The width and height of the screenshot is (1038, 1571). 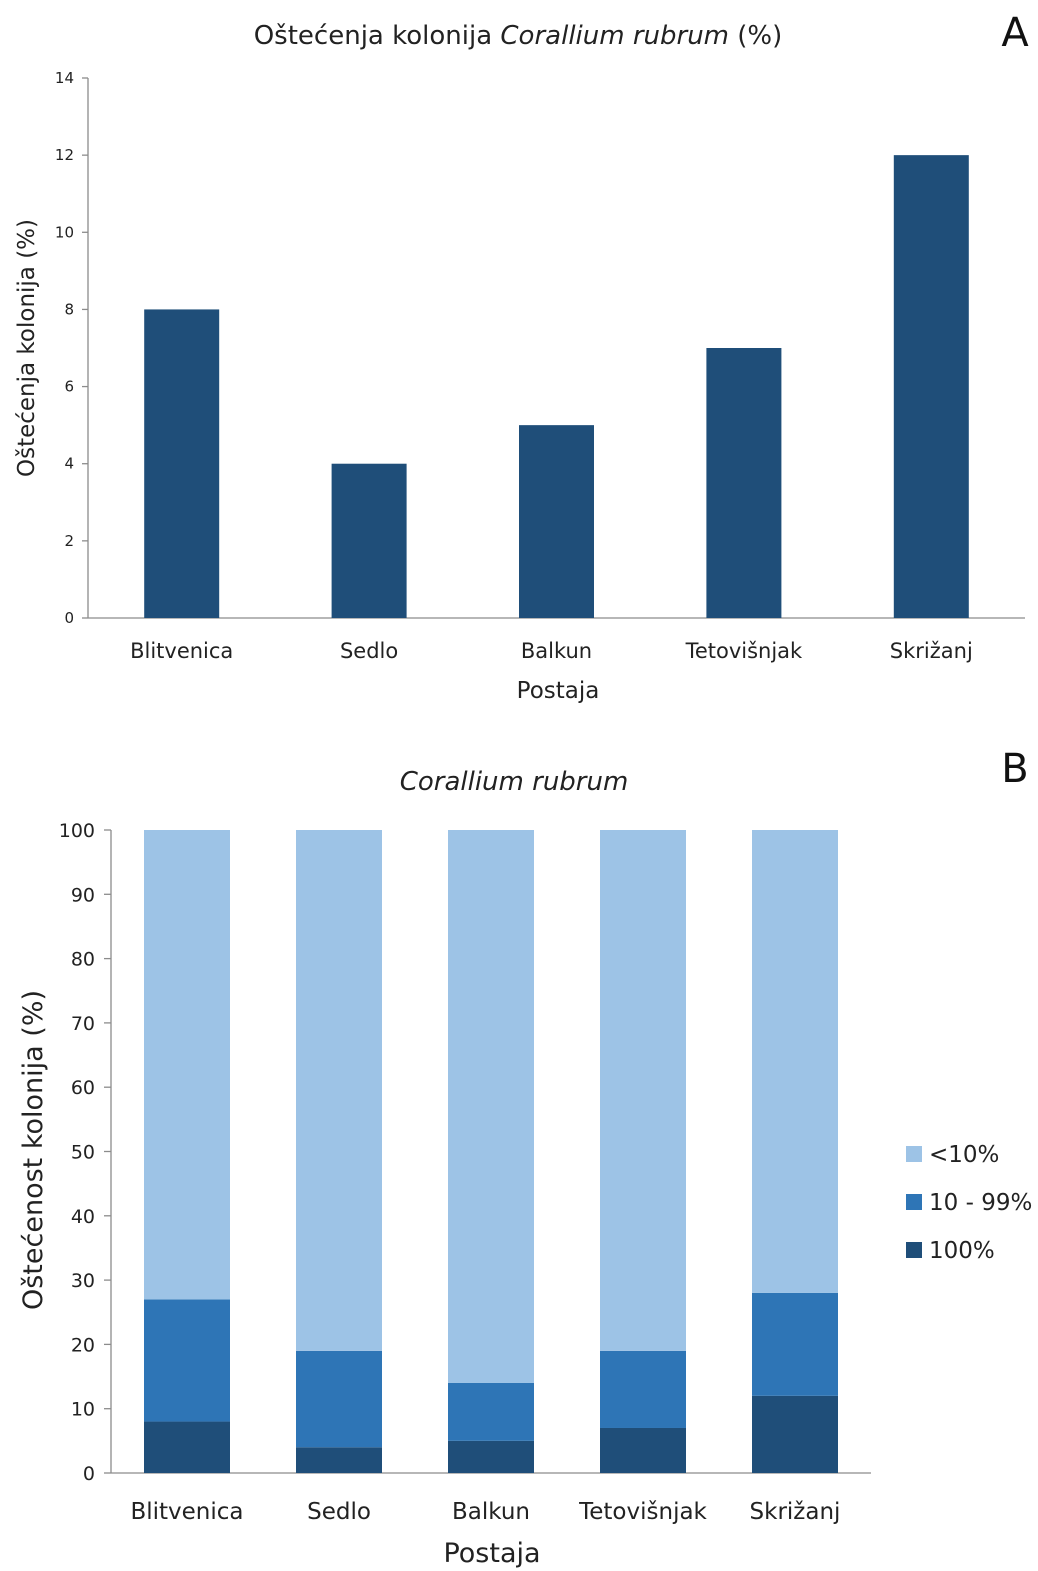 I want to click on chart-a-category-label: Tetovišnjak, so click(x=744, y=651).